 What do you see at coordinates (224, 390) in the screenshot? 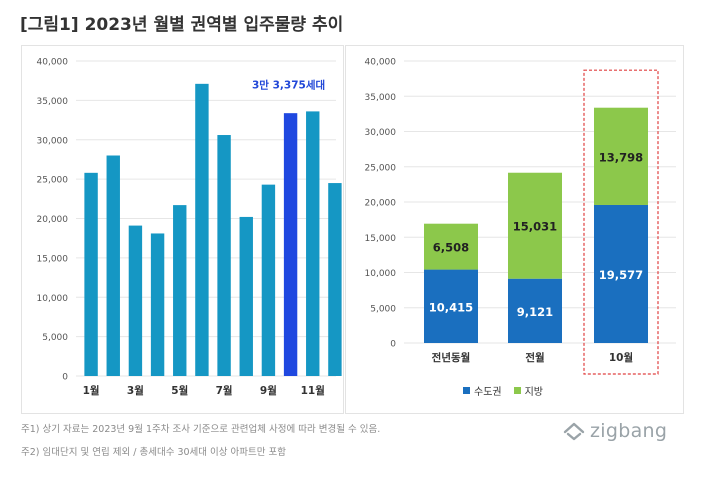
I see `x-tick-label: 7월` at bounding box center [224, 390].